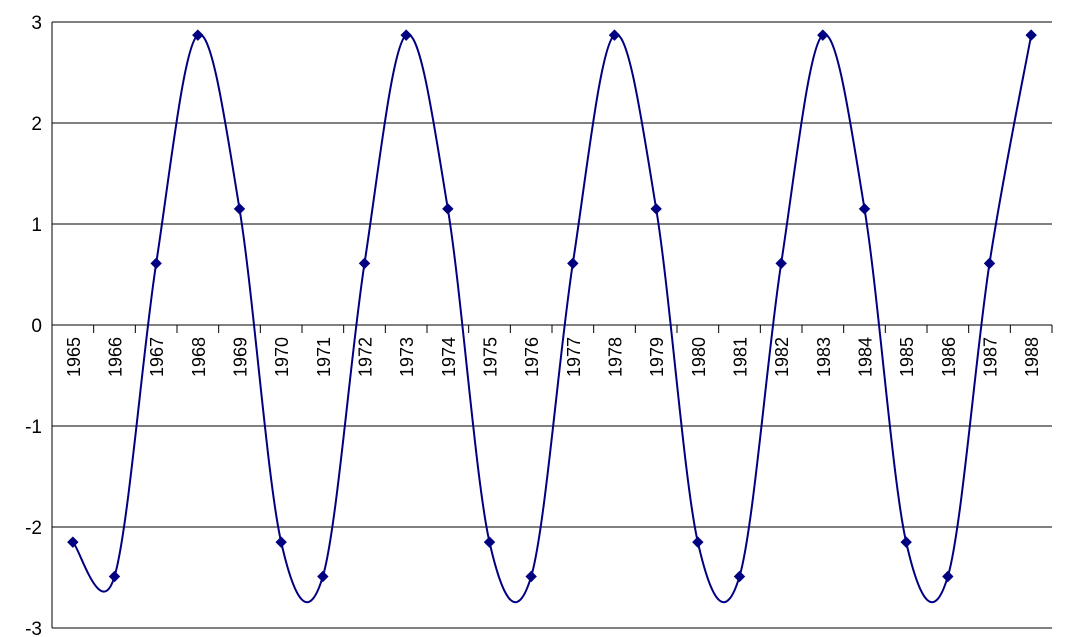  Describe the element at coordinates (36, 23) in the screenshot. I see `y-tick-label: 3` at that location.